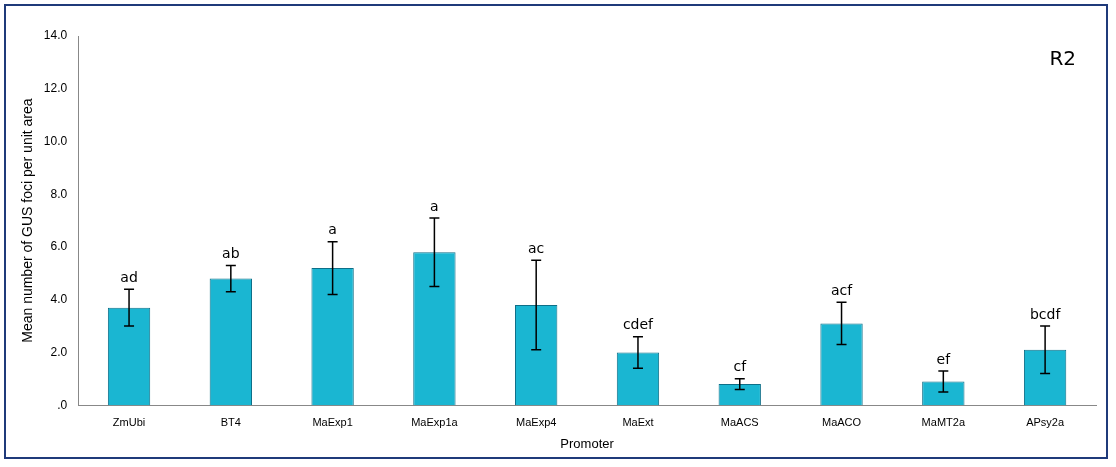 The image size is (1116, 467). I want to click on x-tick-label: MaExt, so click(638, 421).